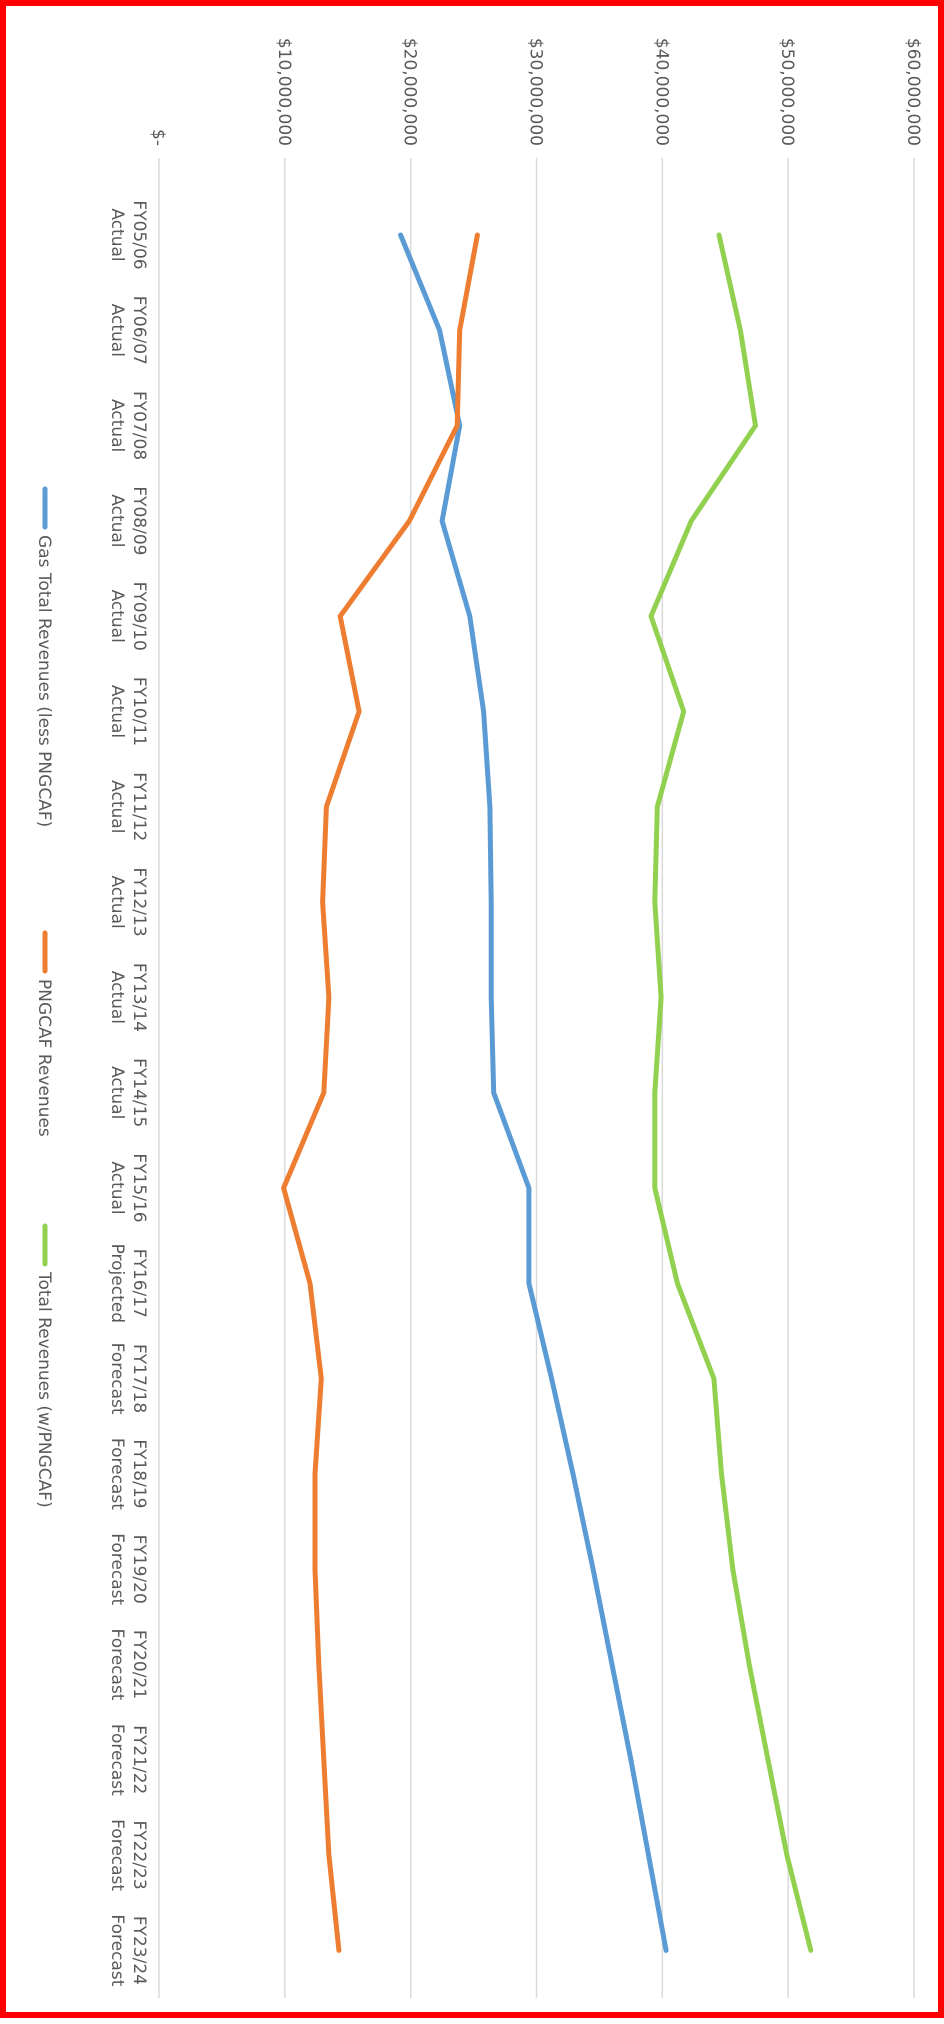 This screenshot has height=2024, width=944. I want to click on legend-label-3: Total Revenues (w/PNGCAF), so click(44, 1389).